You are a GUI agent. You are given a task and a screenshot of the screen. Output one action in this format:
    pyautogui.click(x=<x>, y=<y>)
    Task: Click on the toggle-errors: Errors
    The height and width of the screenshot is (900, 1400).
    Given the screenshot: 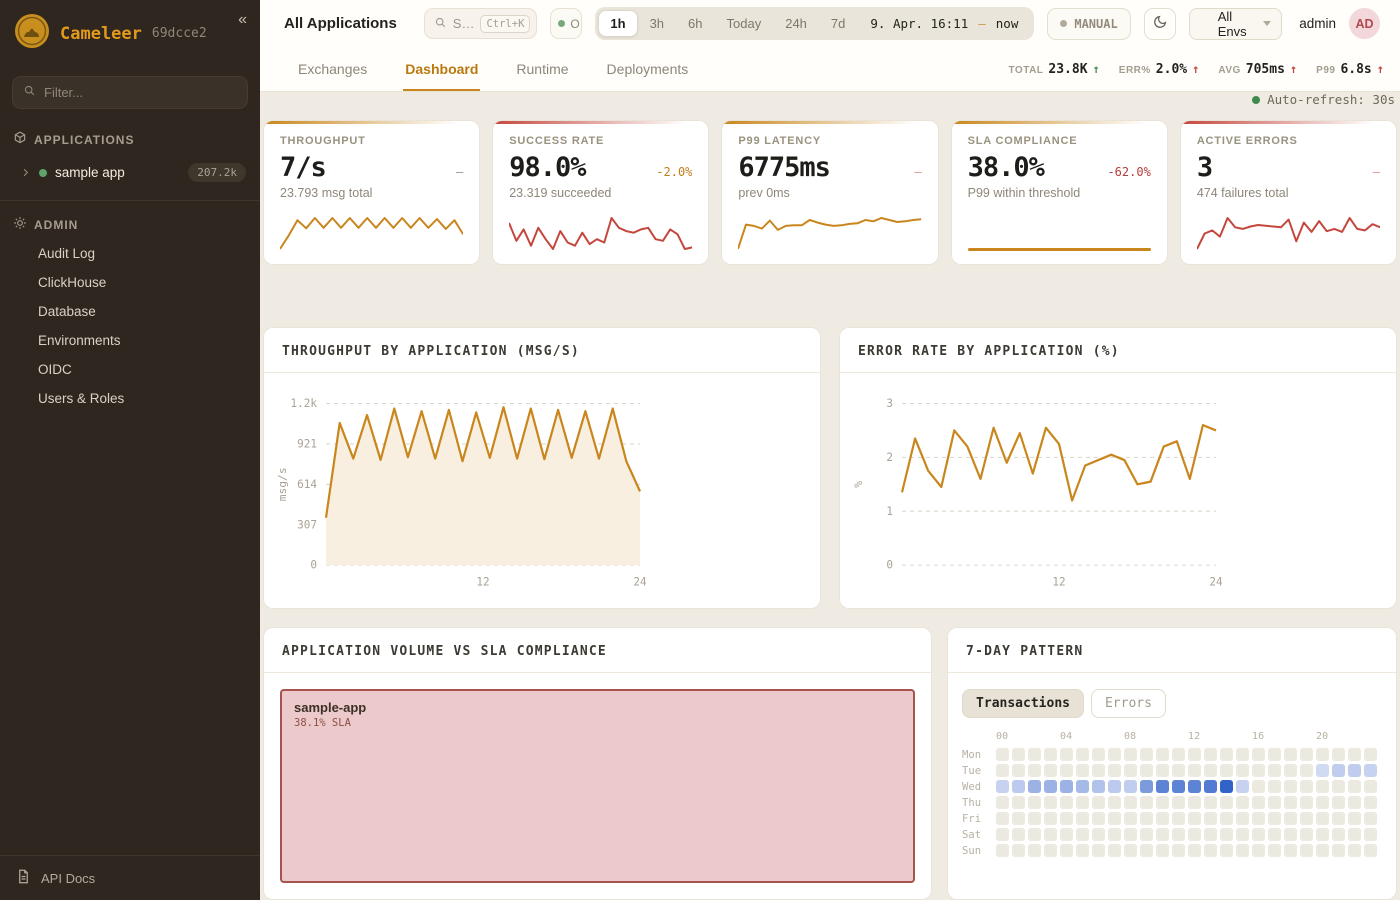 What is the action you would take?
    pyautogui.click(x=1128, y=703)
    